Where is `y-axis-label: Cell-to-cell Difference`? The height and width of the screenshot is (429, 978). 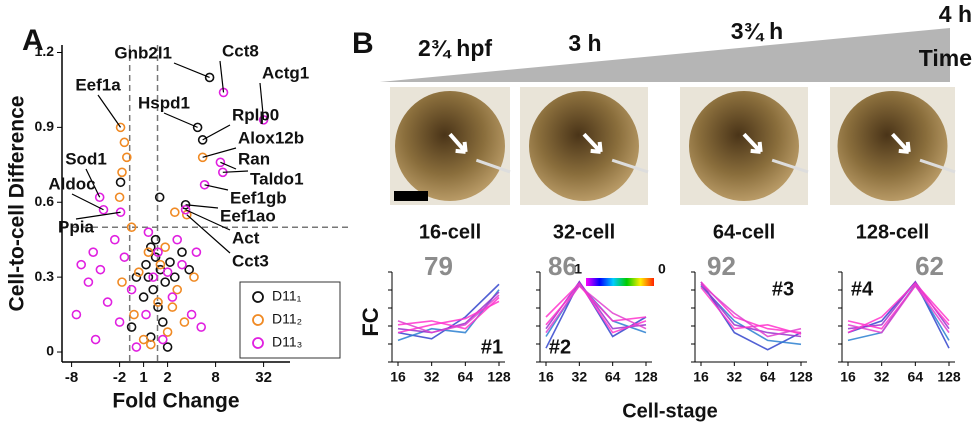
y-axis-label: Cell-to-cell Difference is located at coordinates (17, 204).